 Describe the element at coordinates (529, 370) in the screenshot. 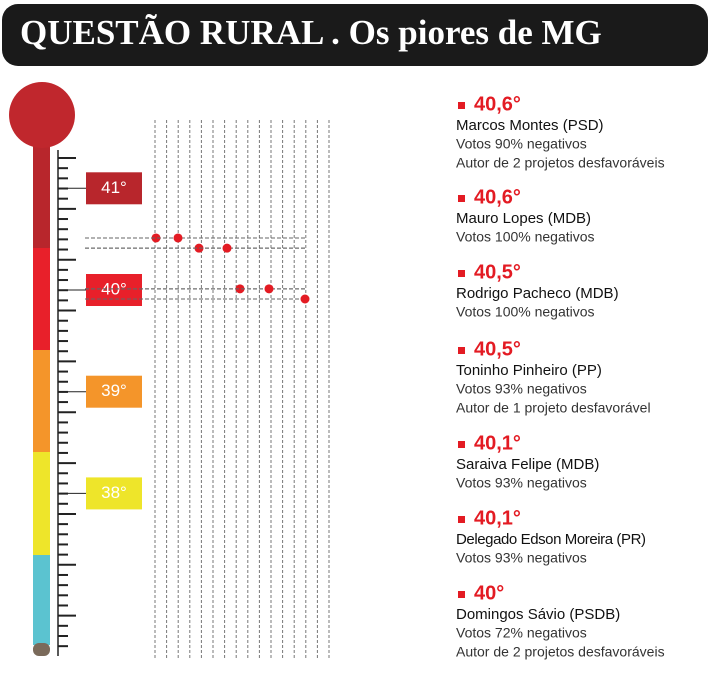

I see `entry-name: Toninho Pinheiro (PP)` at that location.